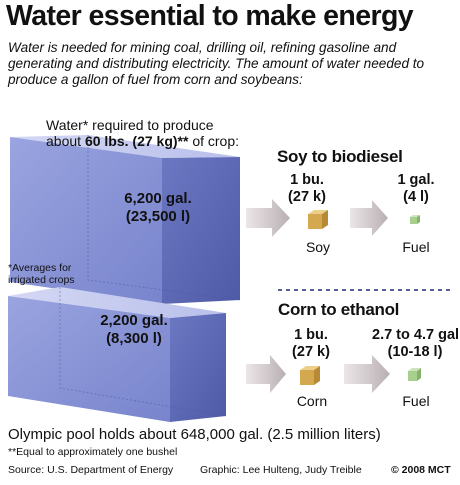 Image resolution: width=460 pixels, height=485 pixels. I want to click on corn-crop-bushels: 1 bu., so click(311, 335).